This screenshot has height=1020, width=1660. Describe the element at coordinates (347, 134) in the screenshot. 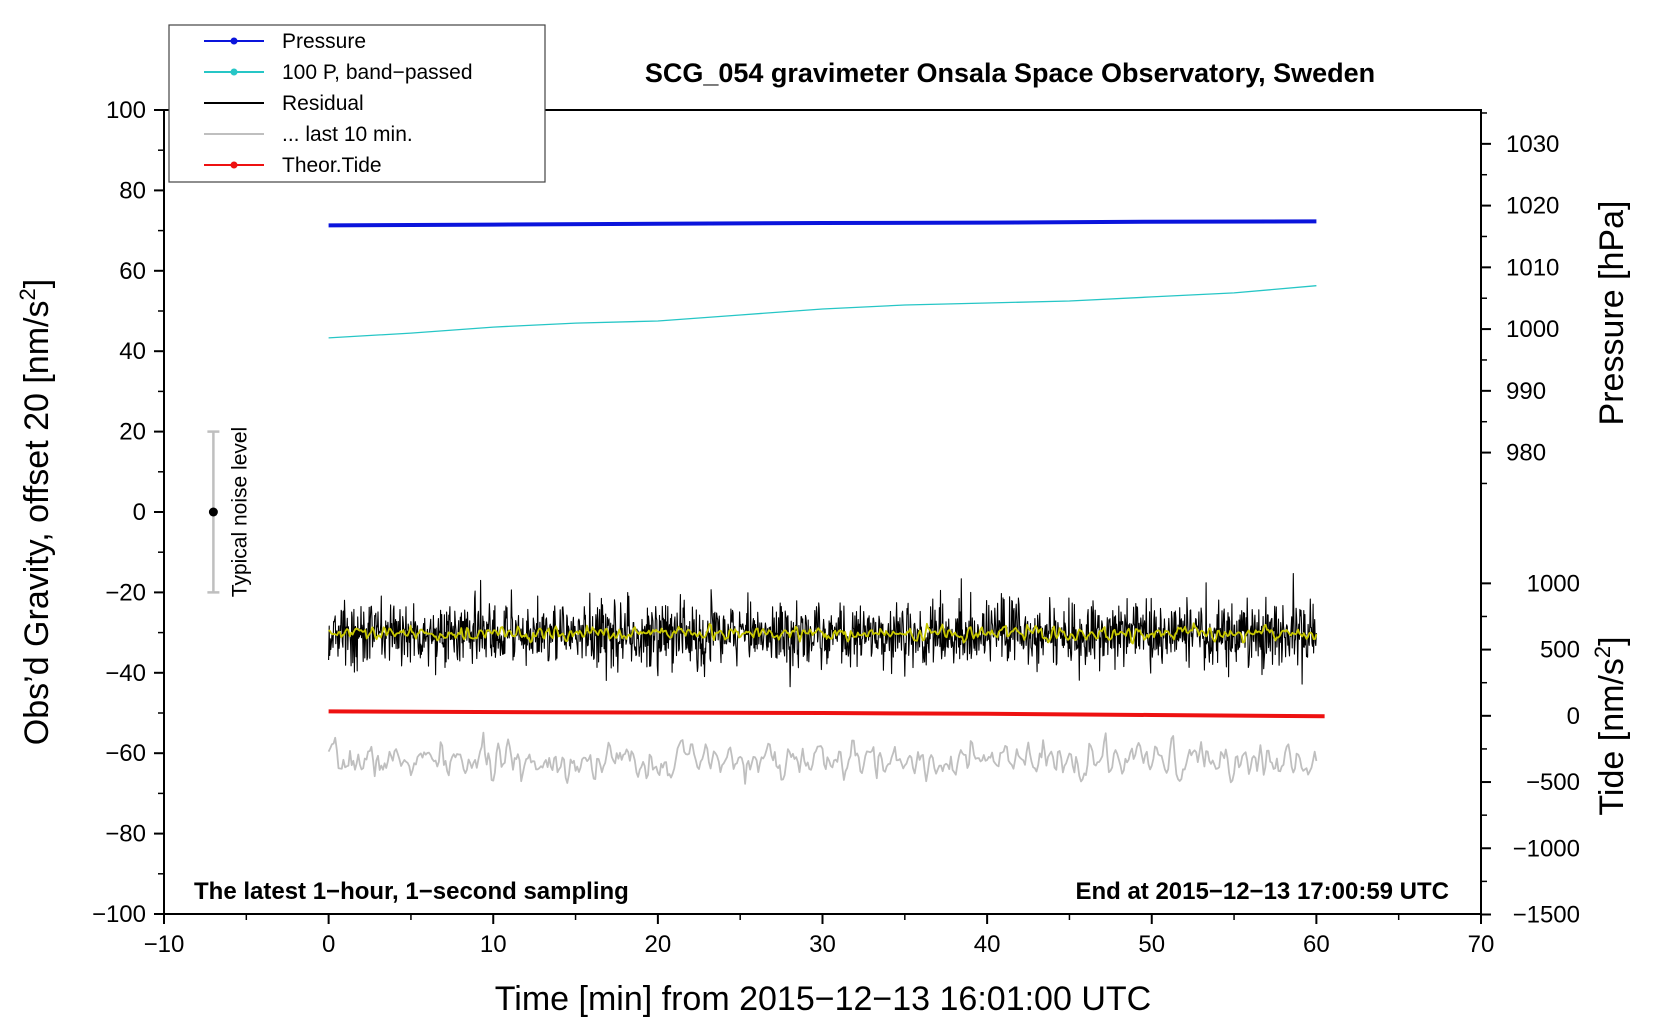

I see `legend-label-3: ... last 10 min.` at that location.